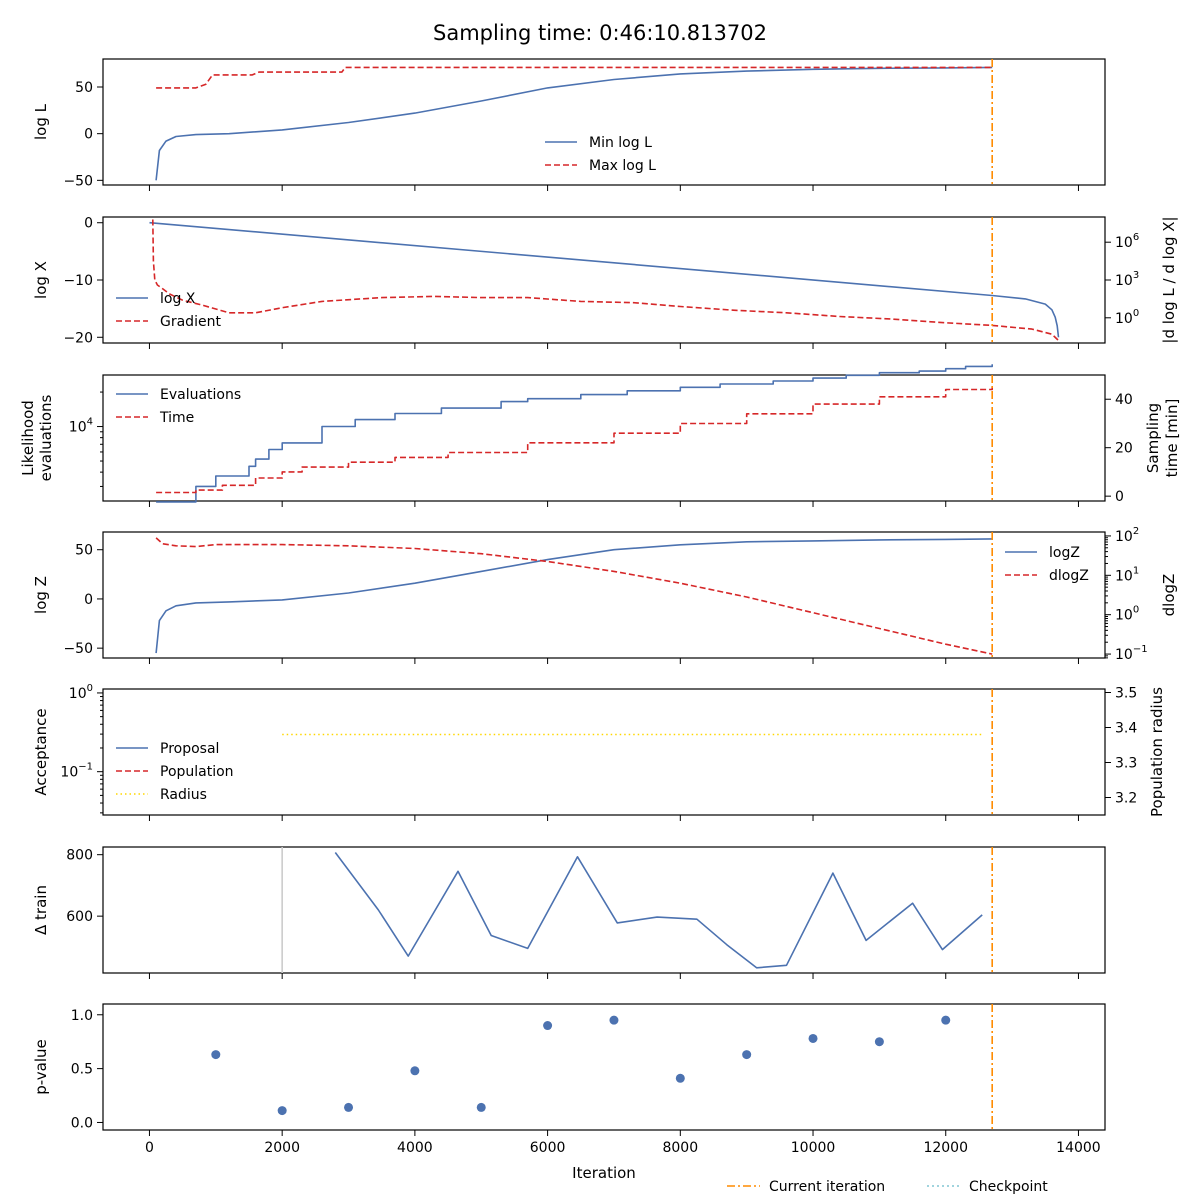 This screenshot has width=1200, height=1200. I want to click on right-axis-label: dlogZ, so click(1169, 595).